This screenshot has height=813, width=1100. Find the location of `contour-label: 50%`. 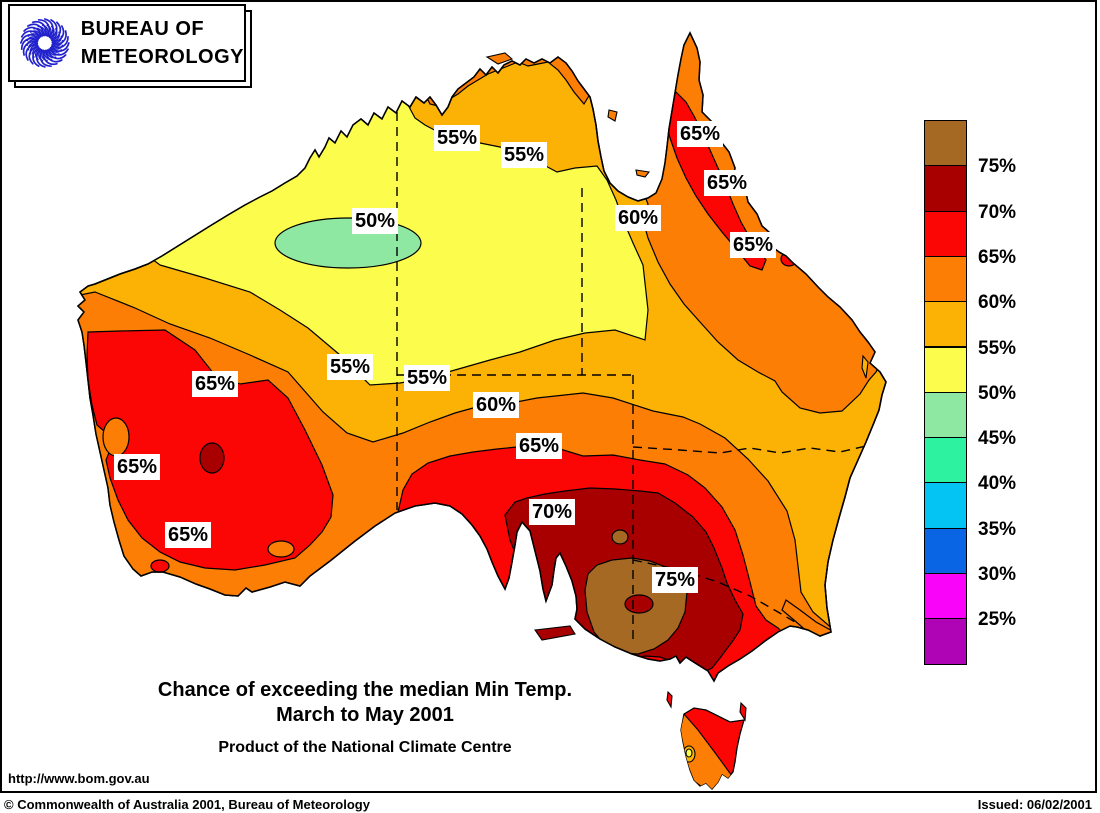

contour-label: 50% is located at coordinates (375, 221).